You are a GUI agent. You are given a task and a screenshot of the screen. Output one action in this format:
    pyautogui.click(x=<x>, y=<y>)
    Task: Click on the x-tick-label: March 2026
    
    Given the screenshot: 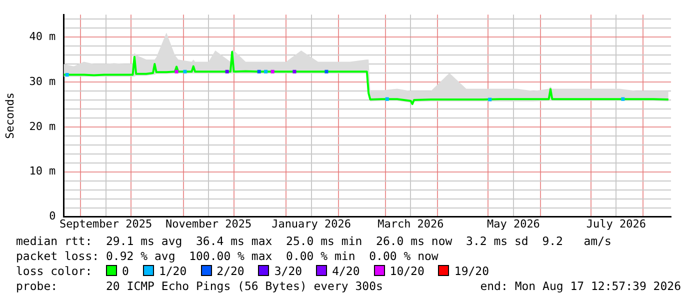 What is the action you would take?
    pyautogui.click(x=411, y=223)
    